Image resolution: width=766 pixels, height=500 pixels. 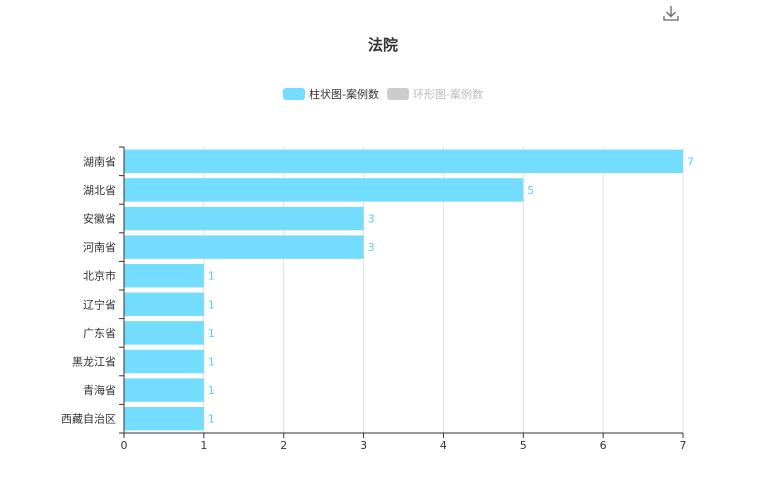 I want to click on y-tick-label: 北京市, so click(x=99, y=276).